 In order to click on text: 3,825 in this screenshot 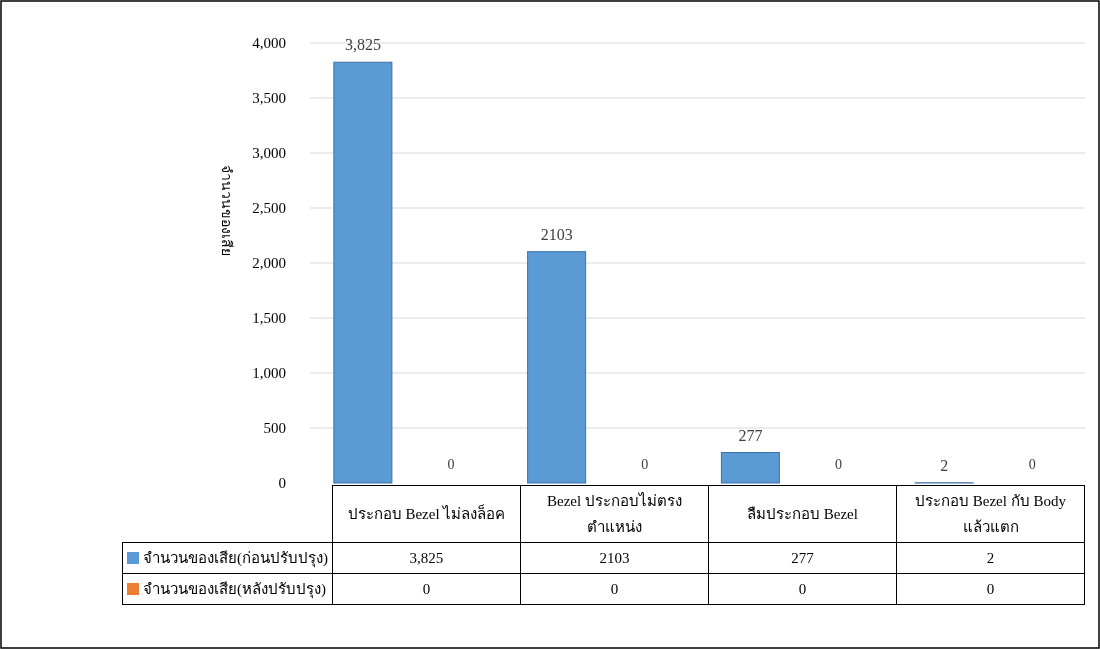, I will do `click(362, 45)`.